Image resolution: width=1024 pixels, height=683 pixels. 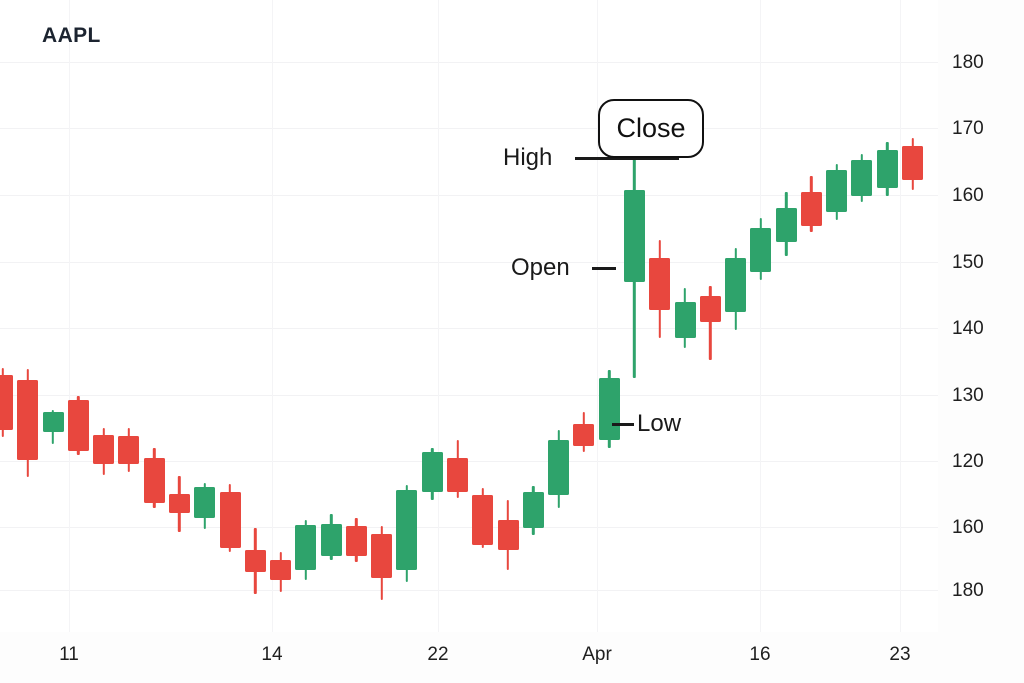 I want to click on annotation-open-label: Open, so click(x=540, y=267).